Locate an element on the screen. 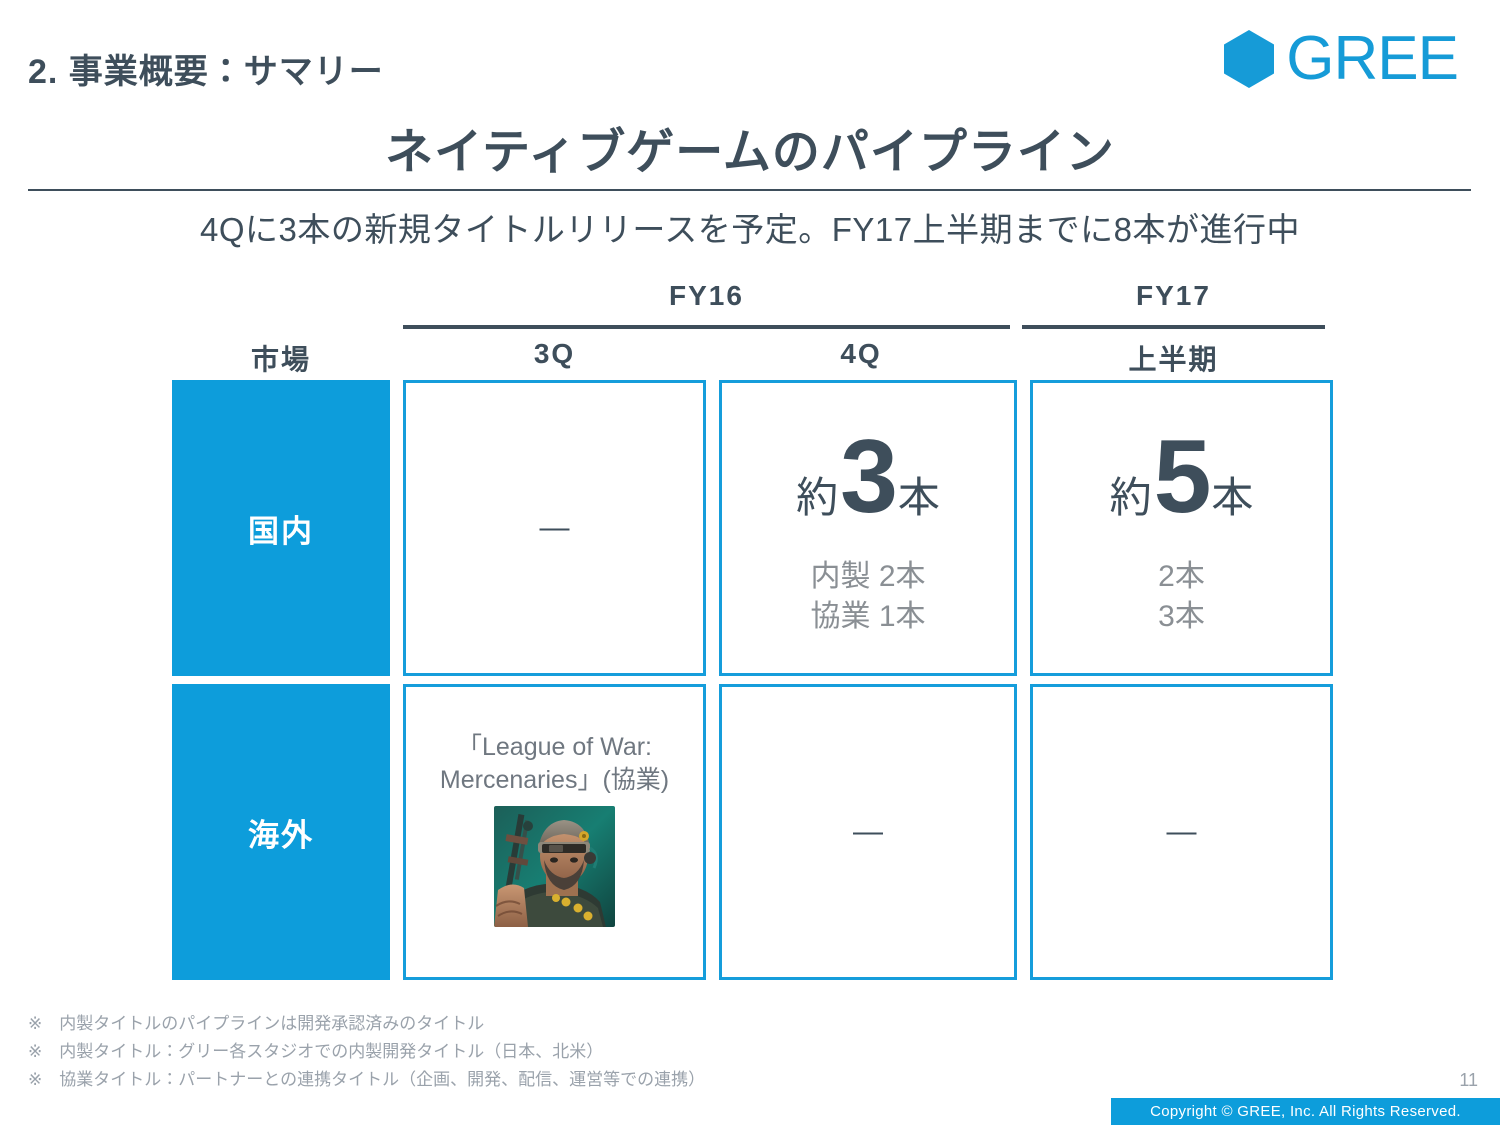 The height and width of the screenshot is (1125, 1500). cell-domestic-4q: 約 3 本 内製 2本 協業 1本 is located at coordinates (868, 528).